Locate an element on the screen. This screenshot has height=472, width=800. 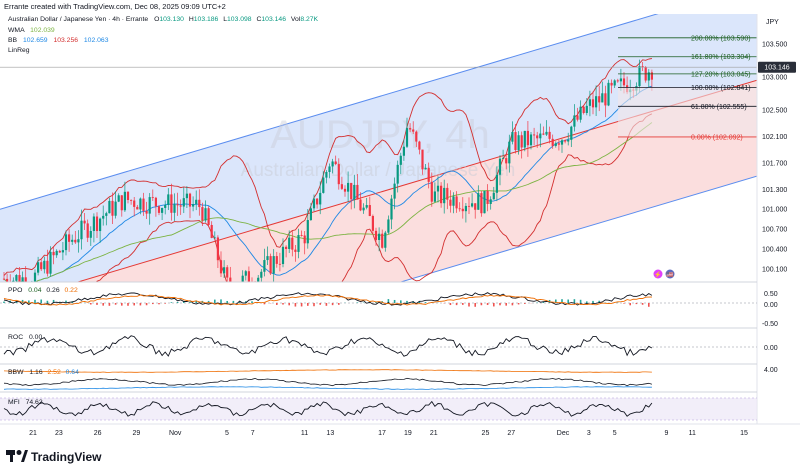
mfi-legend: MFI 74.62 is located at coordinates (25, 402).